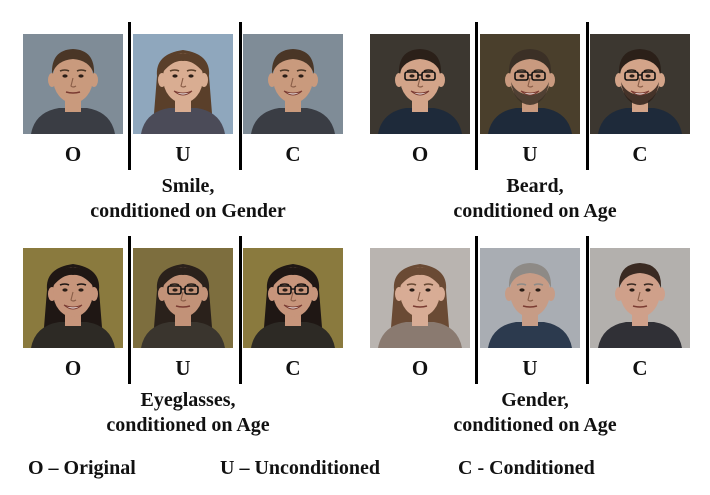  I want to click on panel-caption: Gender, conditioned on Age, so click(530, 413).